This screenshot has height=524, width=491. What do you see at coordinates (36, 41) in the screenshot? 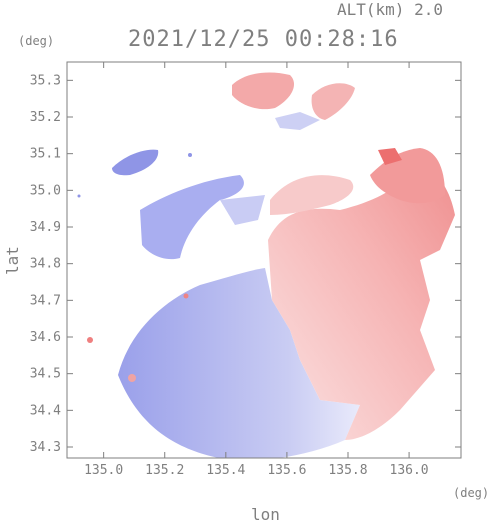
I see `y-unit-label: (deg)` at bounding box center [36, 41].